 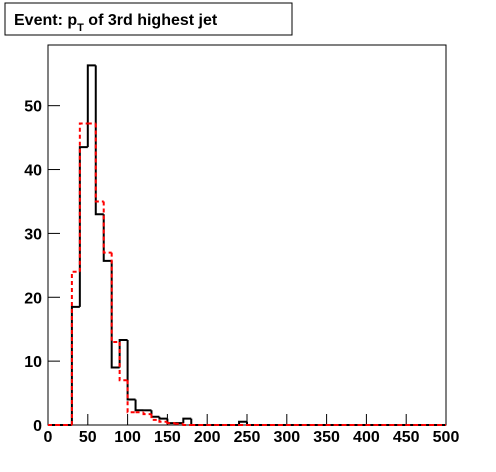 I want to click on chart-title: Event: pT of 3rd highest jet, so click(x=116, y=23).